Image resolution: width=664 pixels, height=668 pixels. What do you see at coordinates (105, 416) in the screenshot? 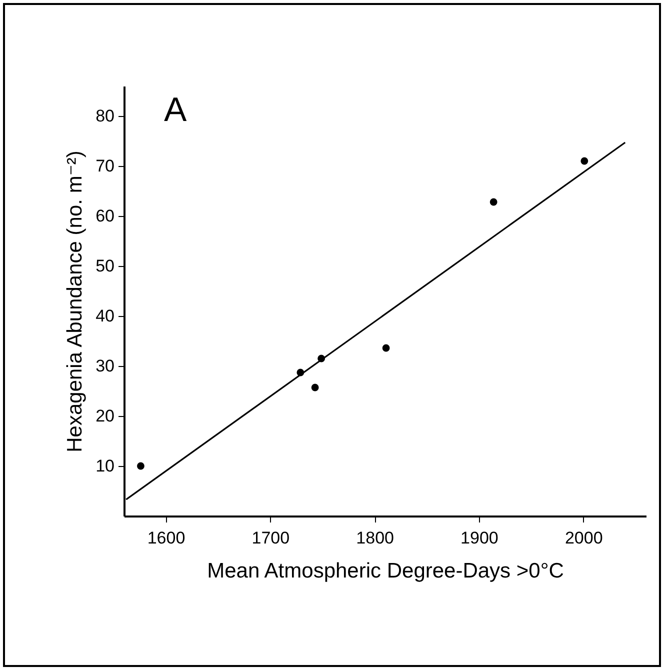
I see `y-tick-label: 20` at bounding box center [105, 416].